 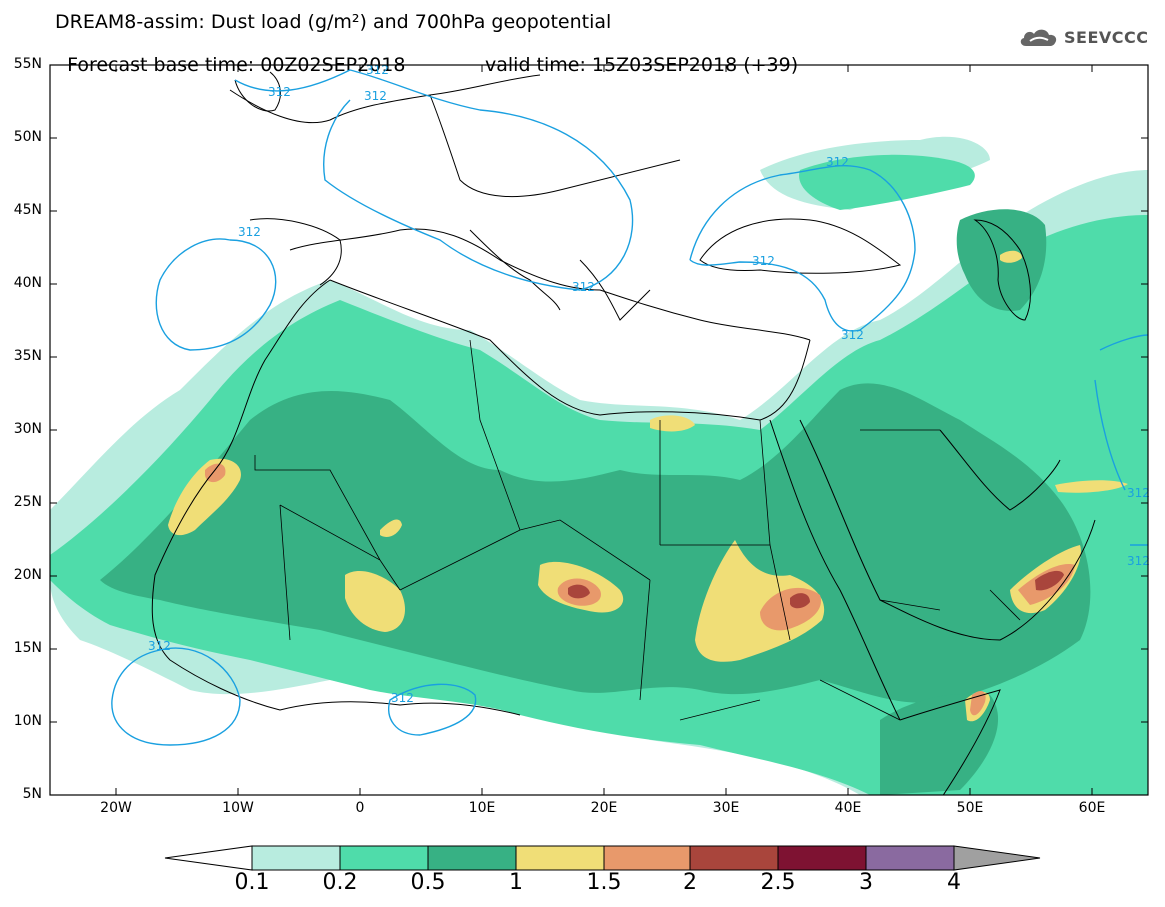 I want to click on colorbar-tick-label: 3, so click(x=866, y=882).